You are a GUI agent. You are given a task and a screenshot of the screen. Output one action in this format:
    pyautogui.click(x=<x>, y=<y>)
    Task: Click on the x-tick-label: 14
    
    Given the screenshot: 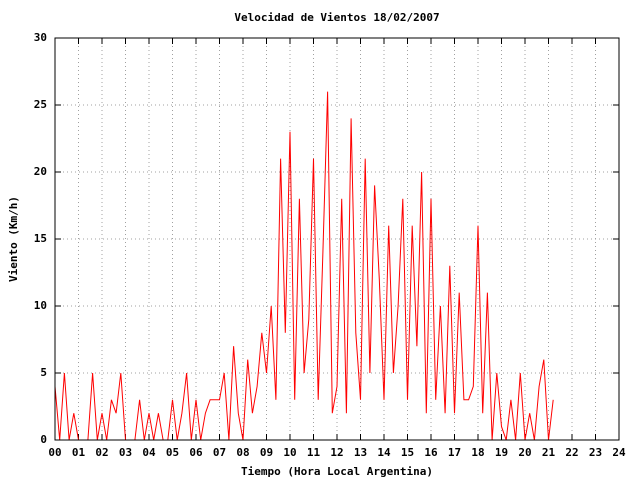 What is the action you would take?
    pyautogui.click(x=384, y=452)
    